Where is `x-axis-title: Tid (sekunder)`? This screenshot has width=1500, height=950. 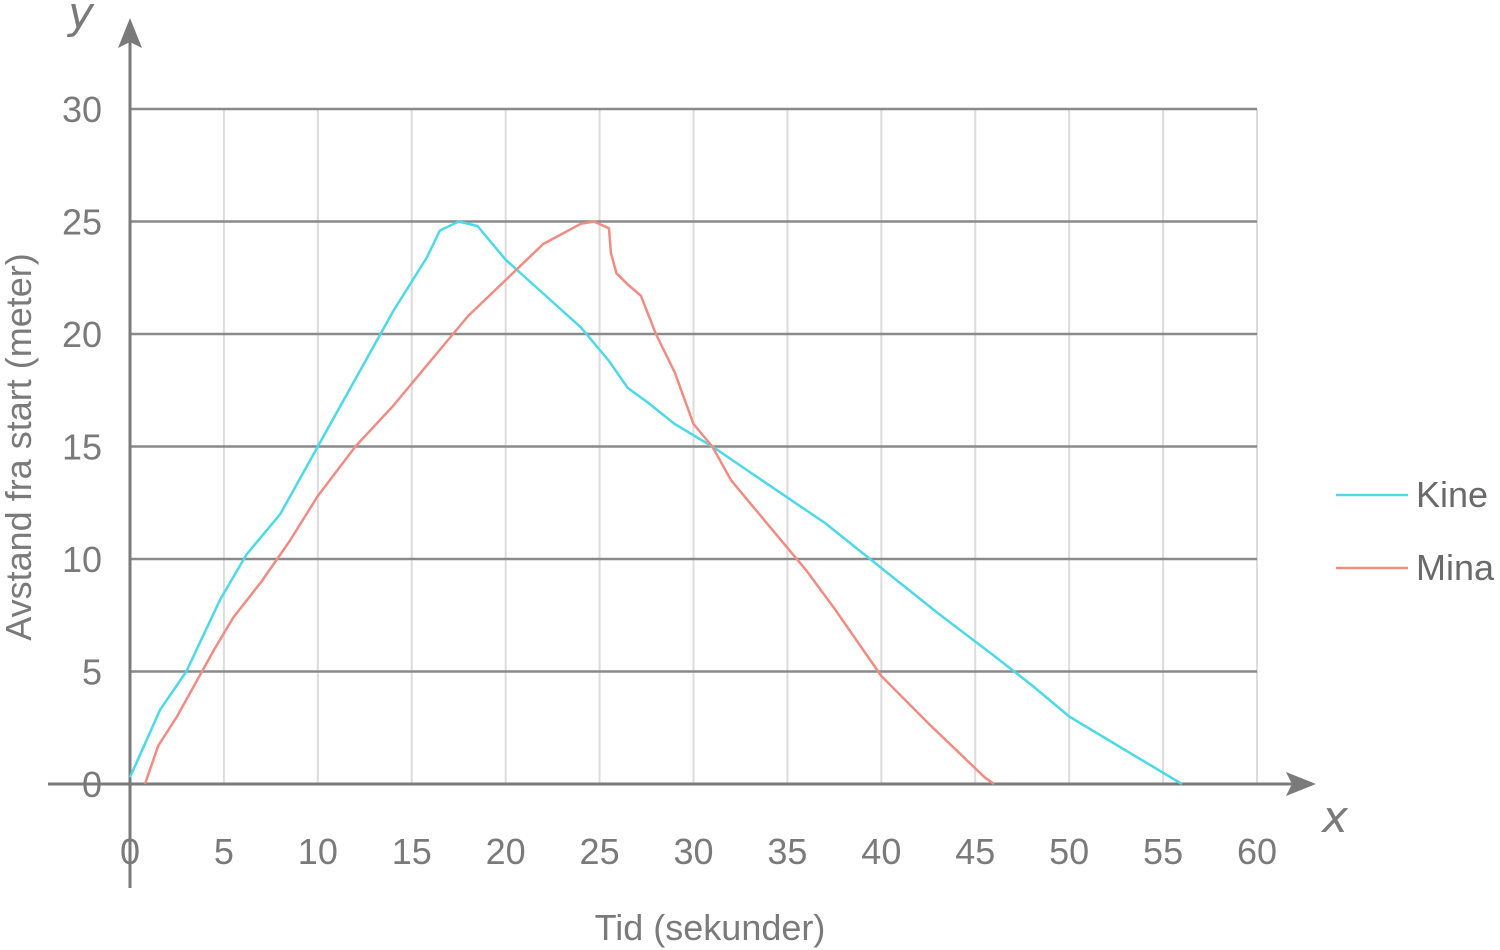
x-axis-title: Tid (sekunder) is located at coordinates (710, 927).